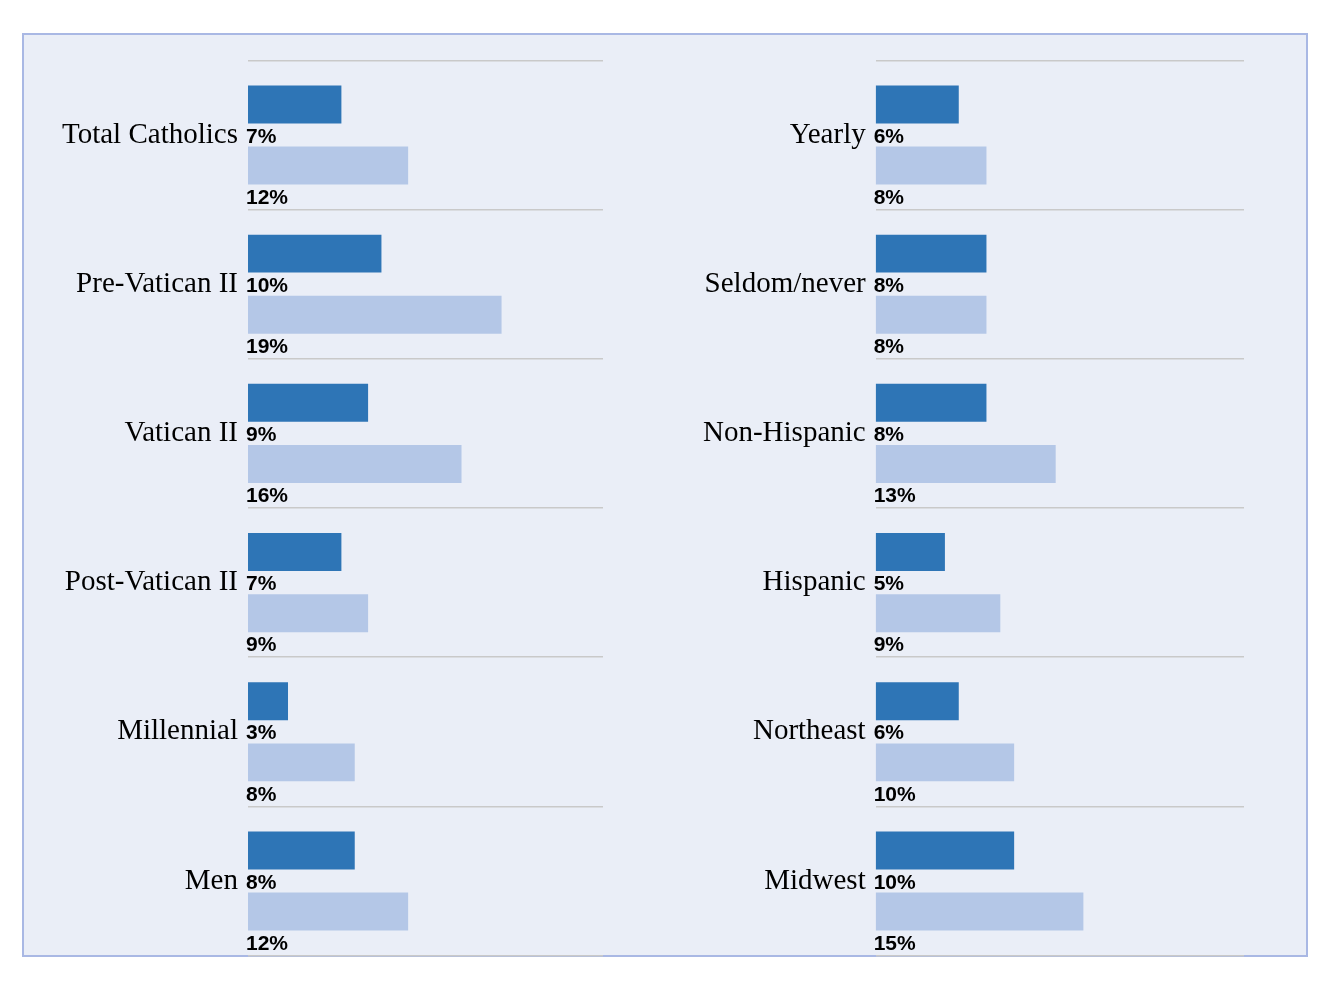 This screenshot has height=985, width=1324. I want to click on y-tick-label: Midwest, so click(815, 878).